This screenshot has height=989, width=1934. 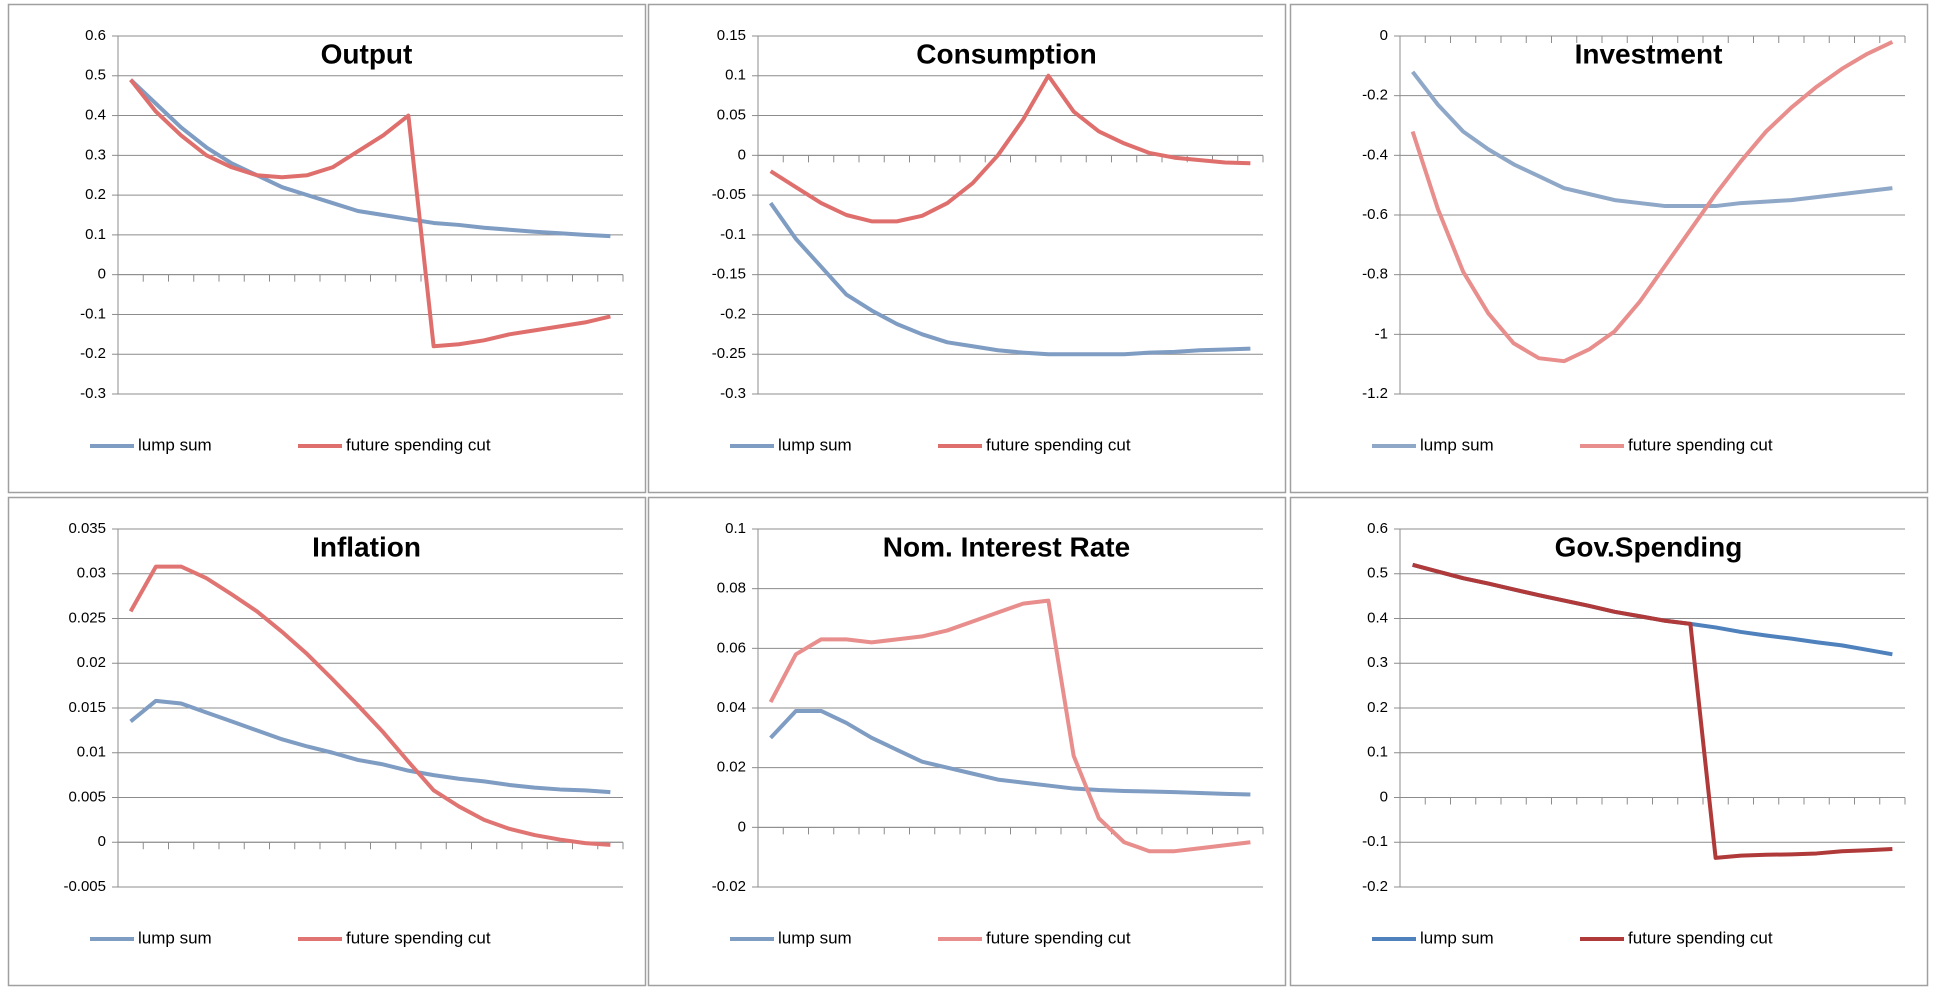 What do you see at coordinates (1375, 393) in the screenshot?
I see `y-tick-label: -1.2` at bounding box center [1375, 393].